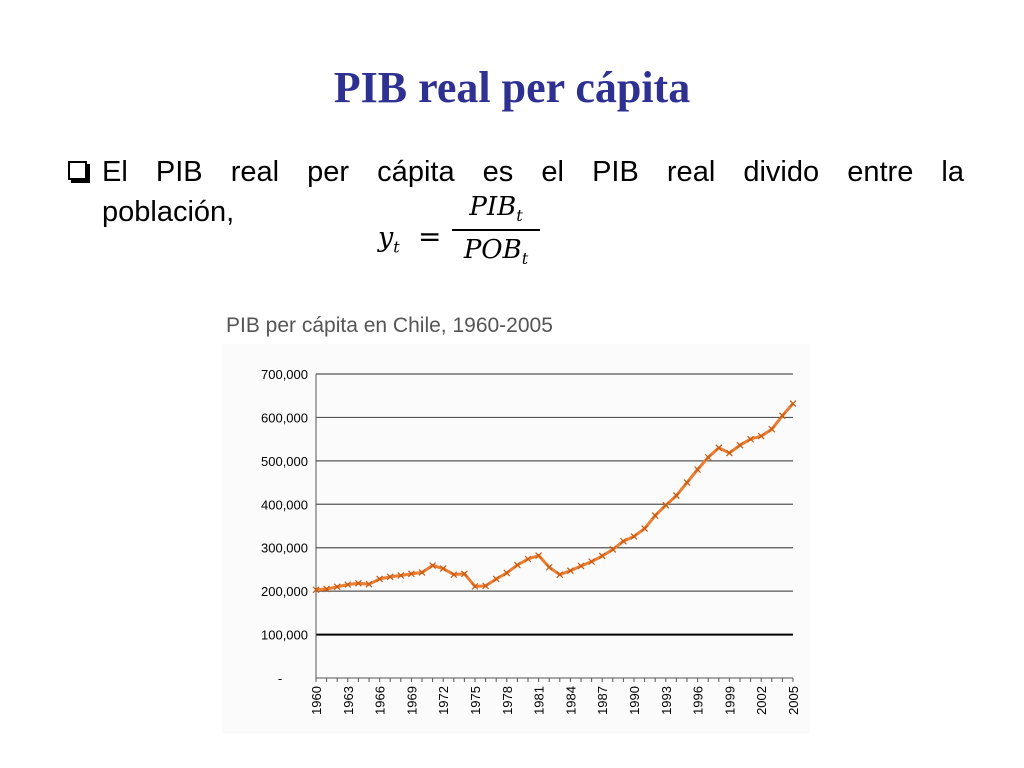  I want to click on x-tick-label: 1984, so click(570, 700).